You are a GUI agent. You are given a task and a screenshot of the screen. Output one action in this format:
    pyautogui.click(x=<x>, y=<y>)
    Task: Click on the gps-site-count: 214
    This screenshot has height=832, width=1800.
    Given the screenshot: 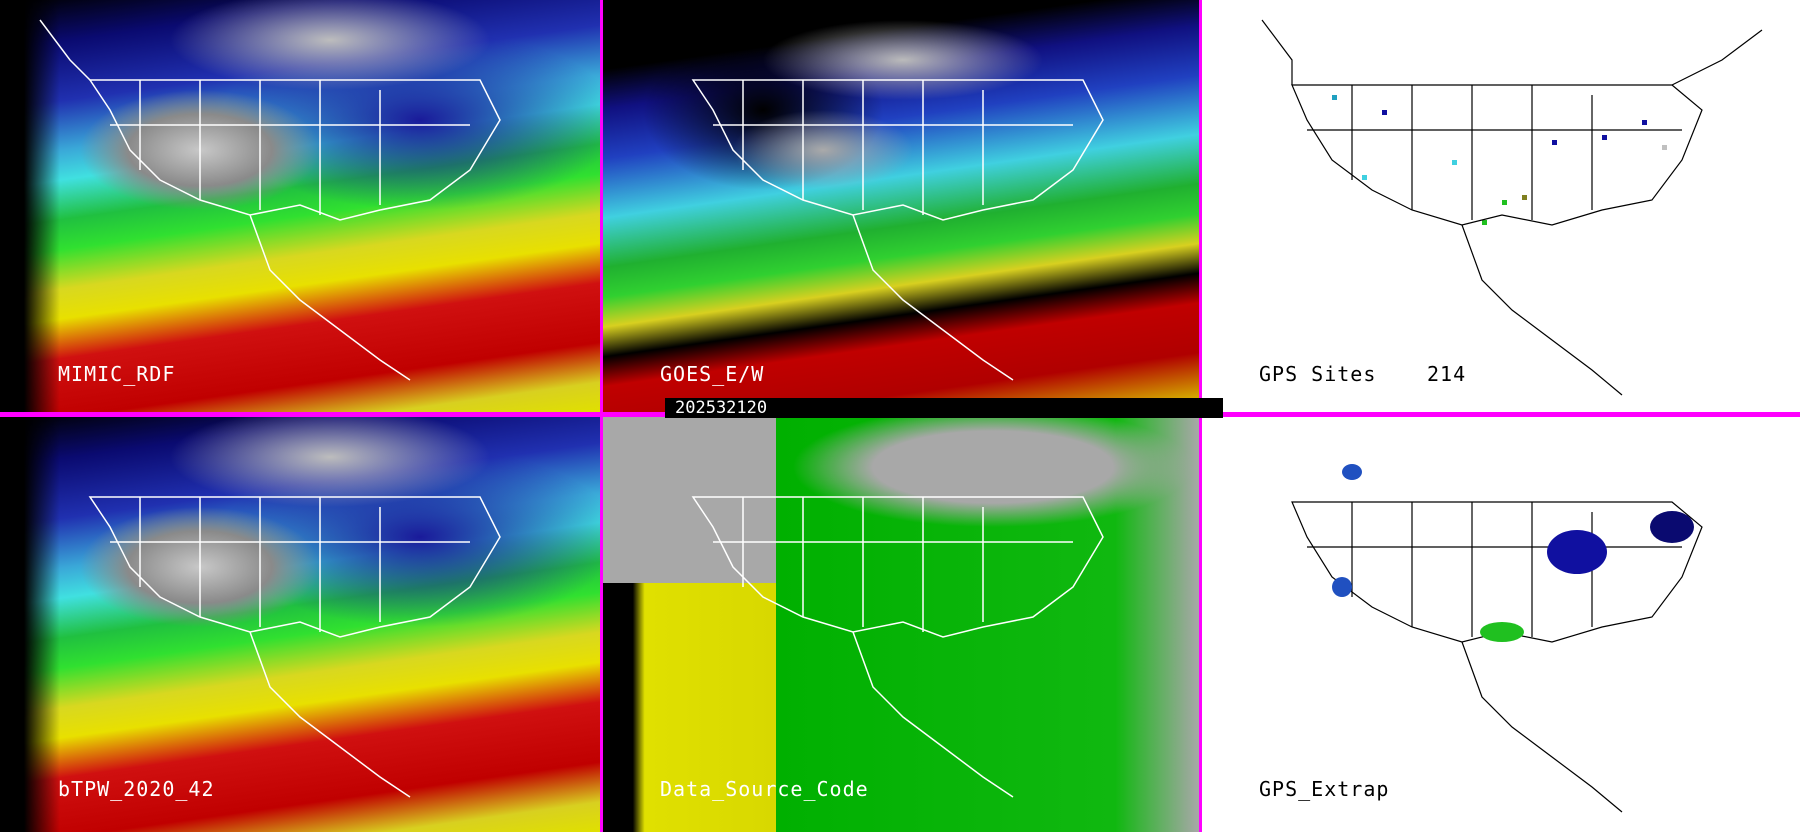 What is the action you would take?
    pyautogui.click(x=1447, y=374)
    